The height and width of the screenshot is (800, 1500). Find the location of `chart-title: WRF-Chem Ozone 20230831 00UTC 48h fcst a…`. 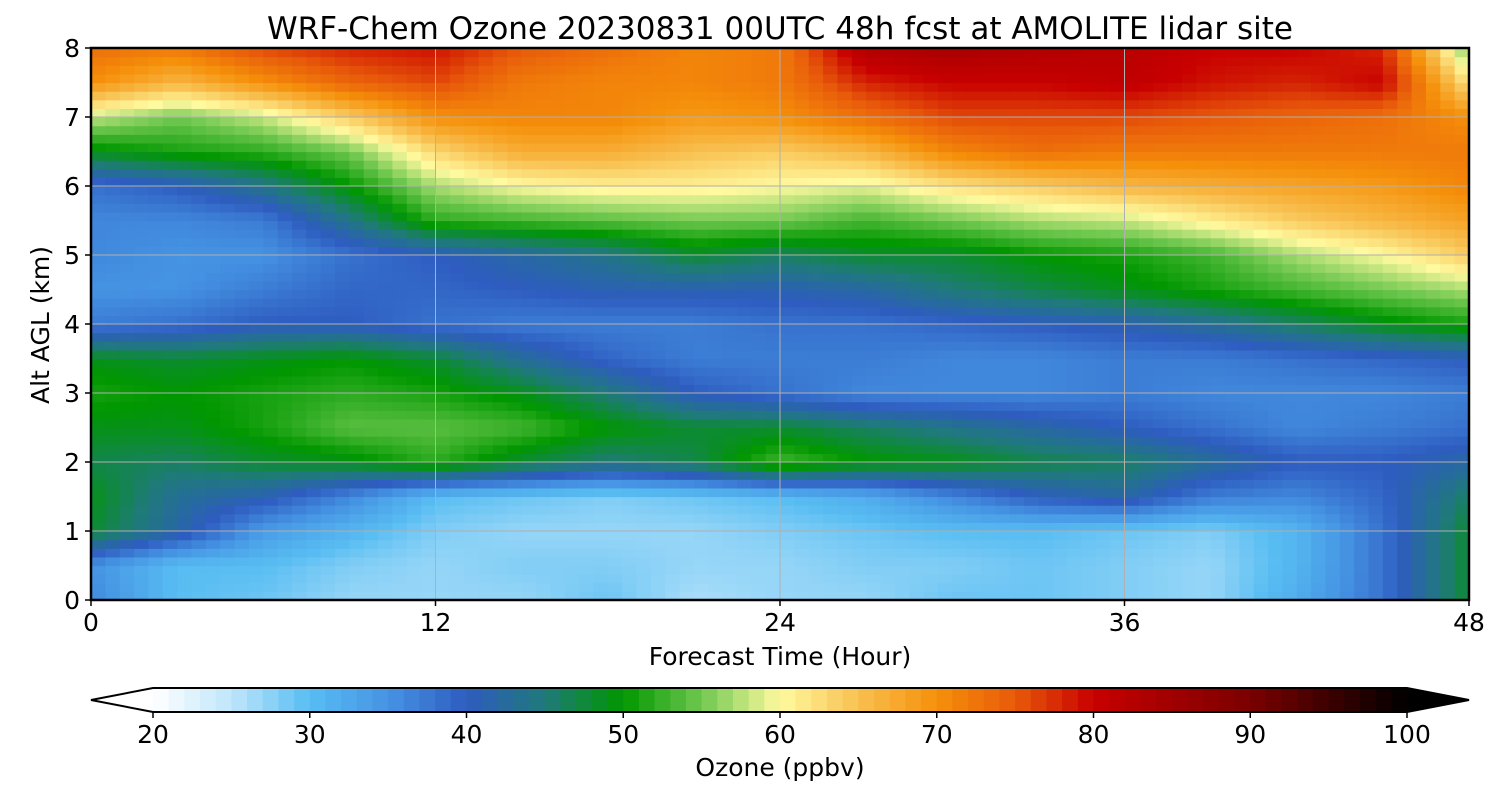

chart-title: WRF-Chem Ozone 20230831 00UTC 48h fcst a… is located at coordinates (780, 29).